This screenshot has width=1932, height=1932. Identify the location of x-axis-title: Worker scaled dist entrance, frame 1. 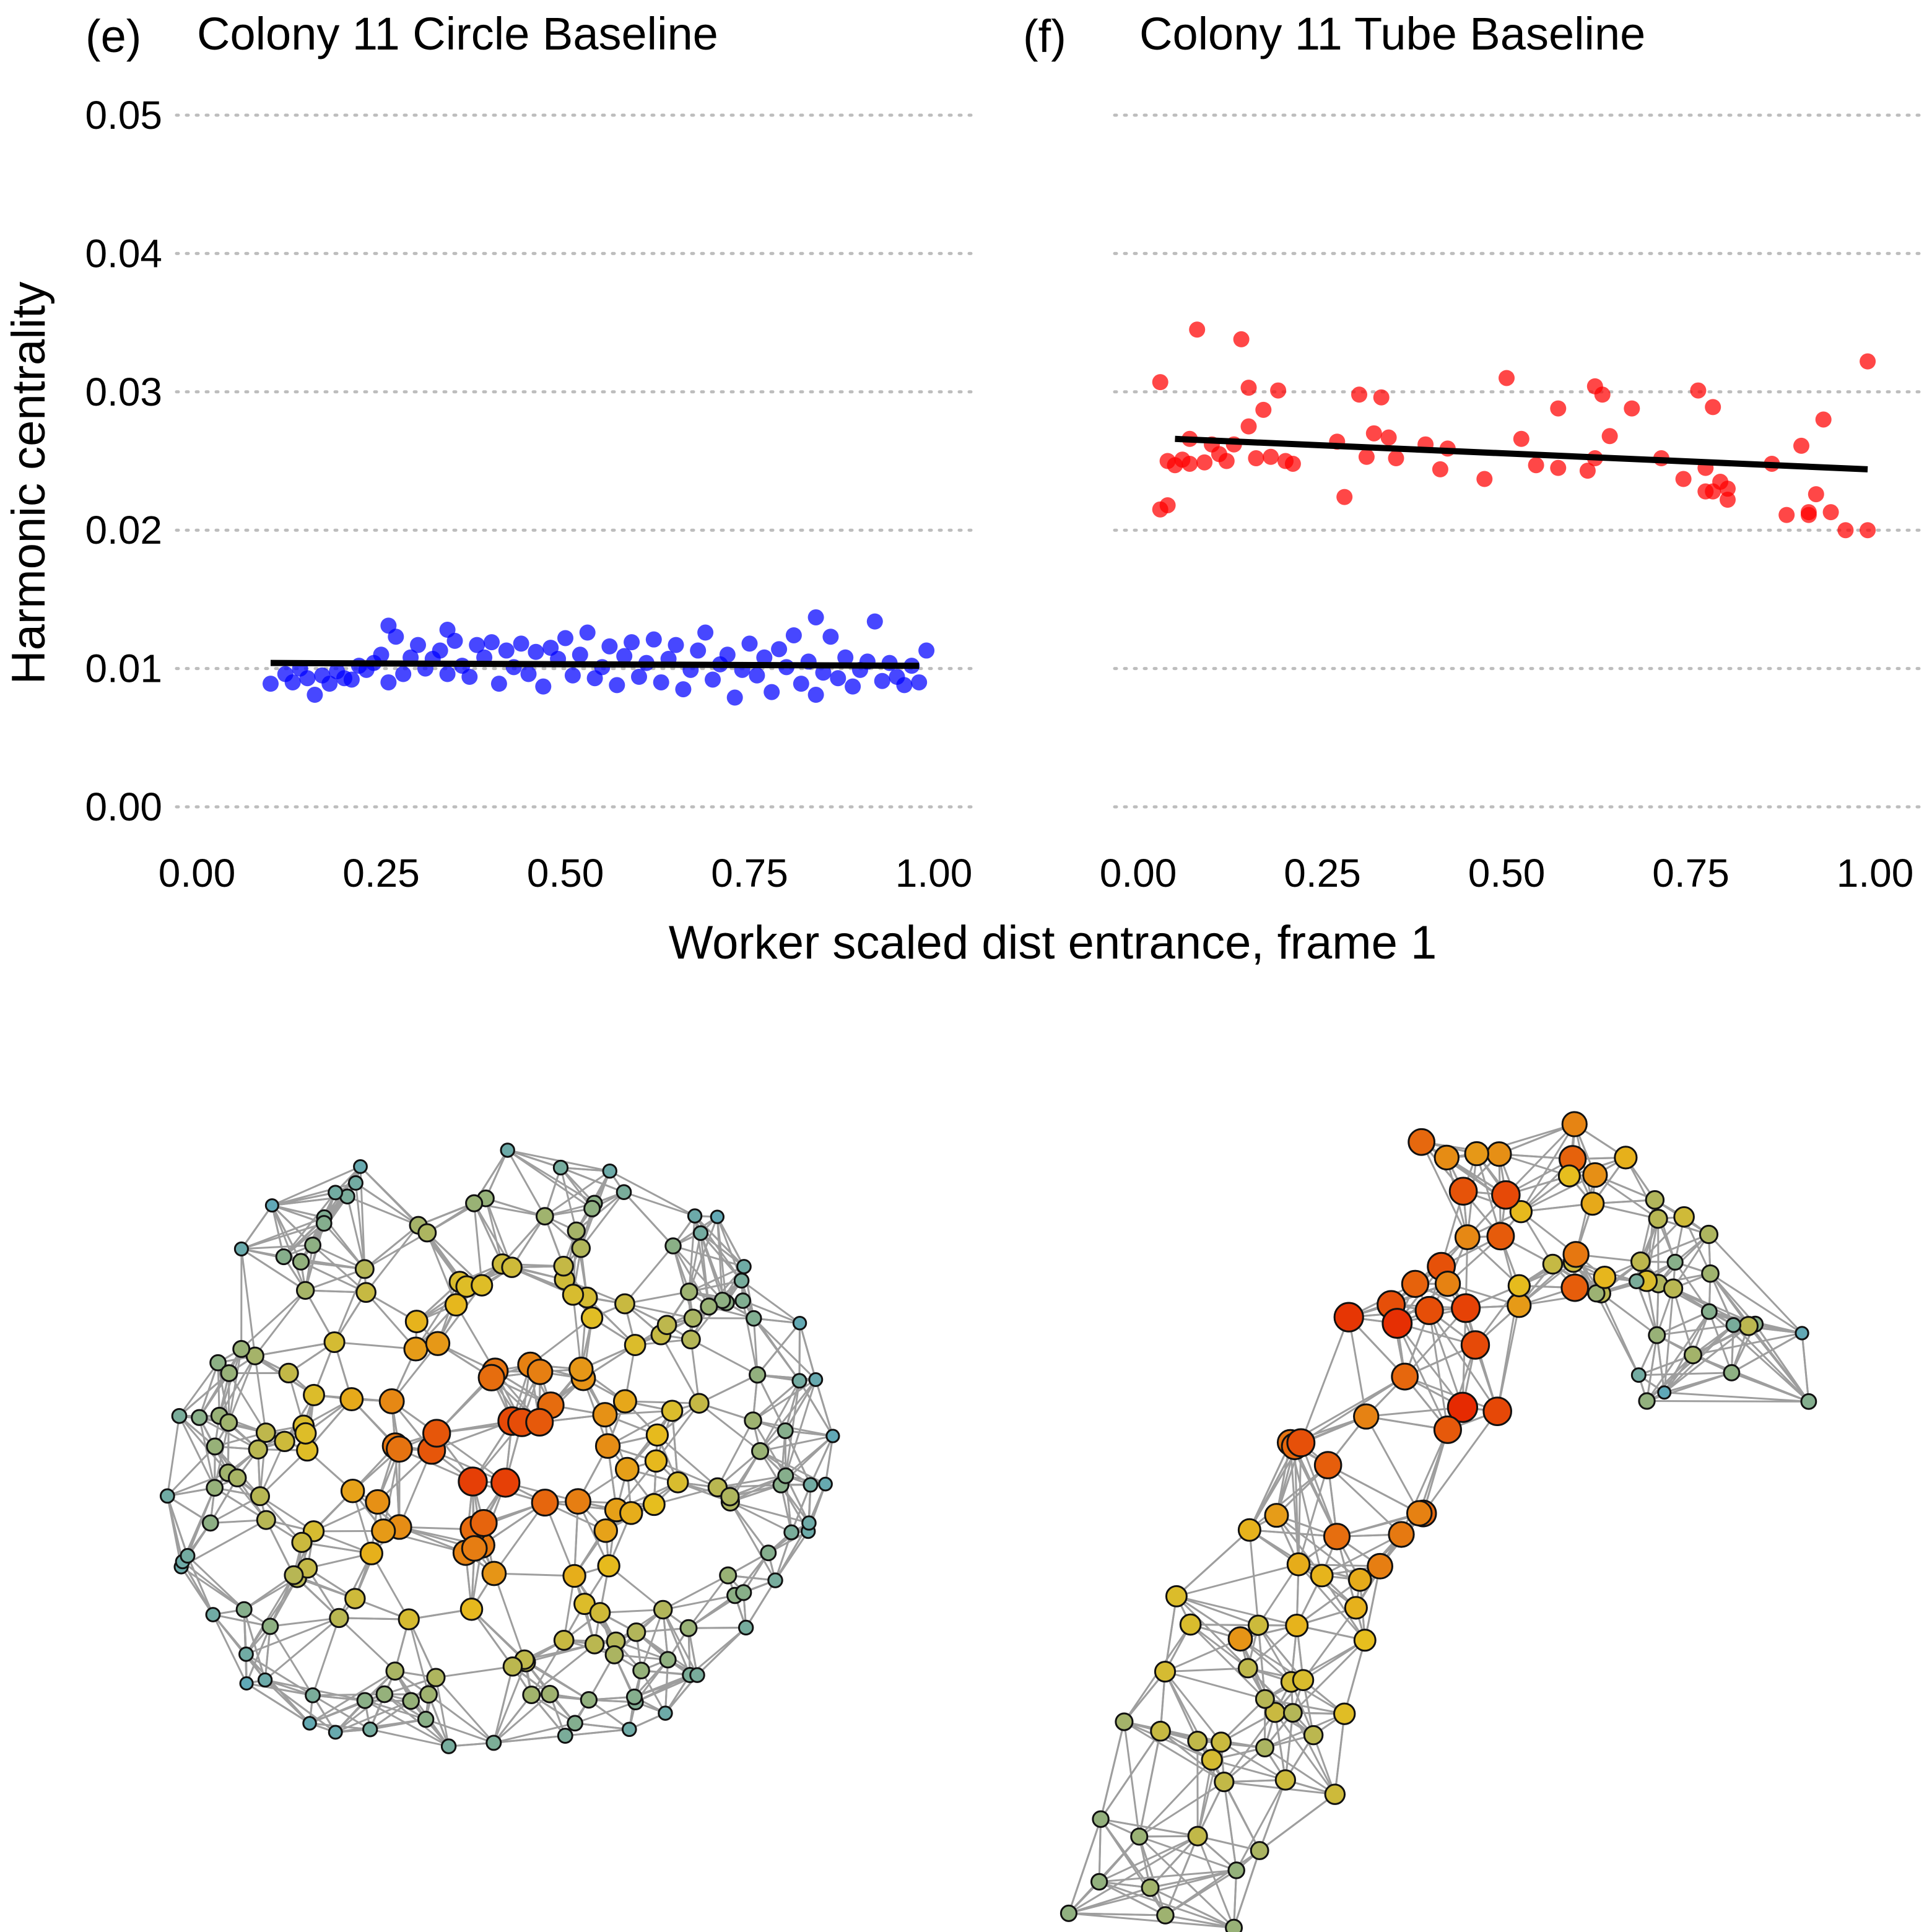
(1053, 942).